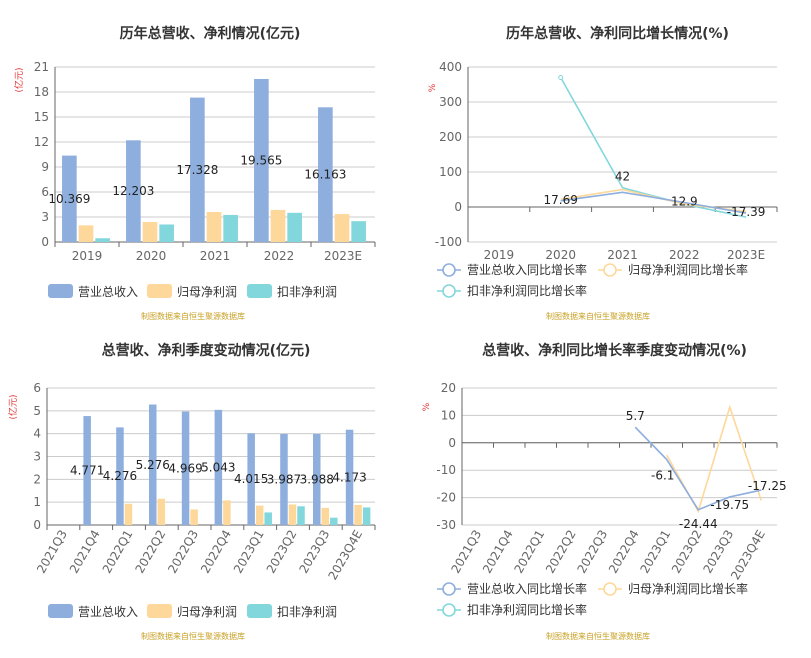 Image resolution: width=811 pixels, height=658 pixels. I want to click on y-tick-label: -20, so click(446, 498).